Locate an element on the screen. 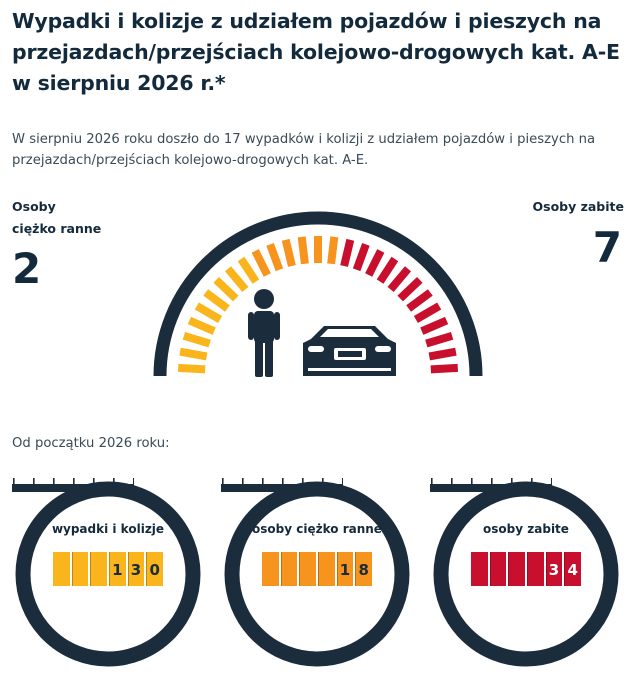 The image size is (636, 697). digit: 3 is located at coordinates (554, 569).